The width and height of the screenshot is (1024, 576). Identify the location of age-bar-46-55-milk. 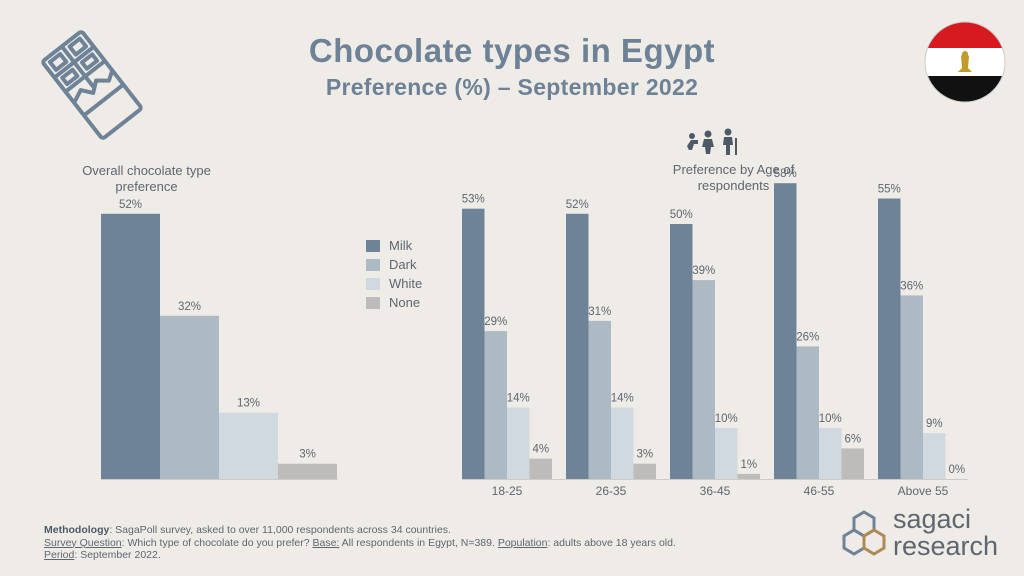
(785, 331).